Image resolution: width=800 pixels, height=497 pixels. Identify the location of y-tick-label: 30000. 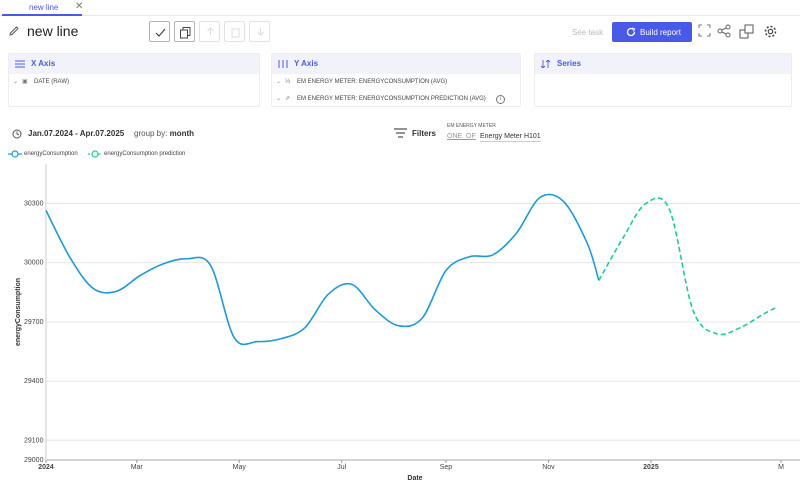
(34, 263).